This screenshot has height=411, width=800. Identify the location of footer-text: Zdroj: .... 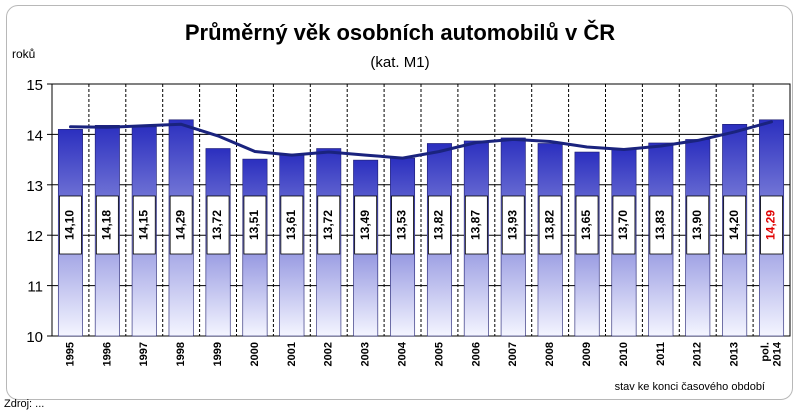
(24, 404).